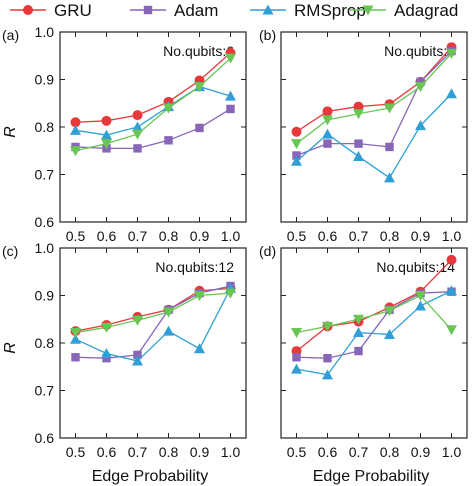  What do you see at coordinates (28, 10) in the screenshot?
I see `legend-marker-gru` at bounding box center [28, 10].